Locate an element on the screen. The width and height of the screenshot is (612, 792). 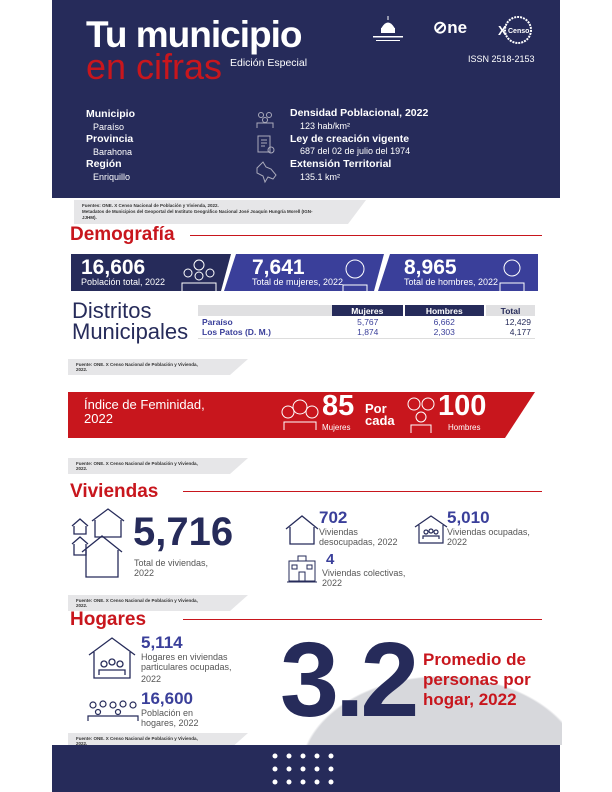
poblacion-value: 16,600 is located at coordinates (167, 698).